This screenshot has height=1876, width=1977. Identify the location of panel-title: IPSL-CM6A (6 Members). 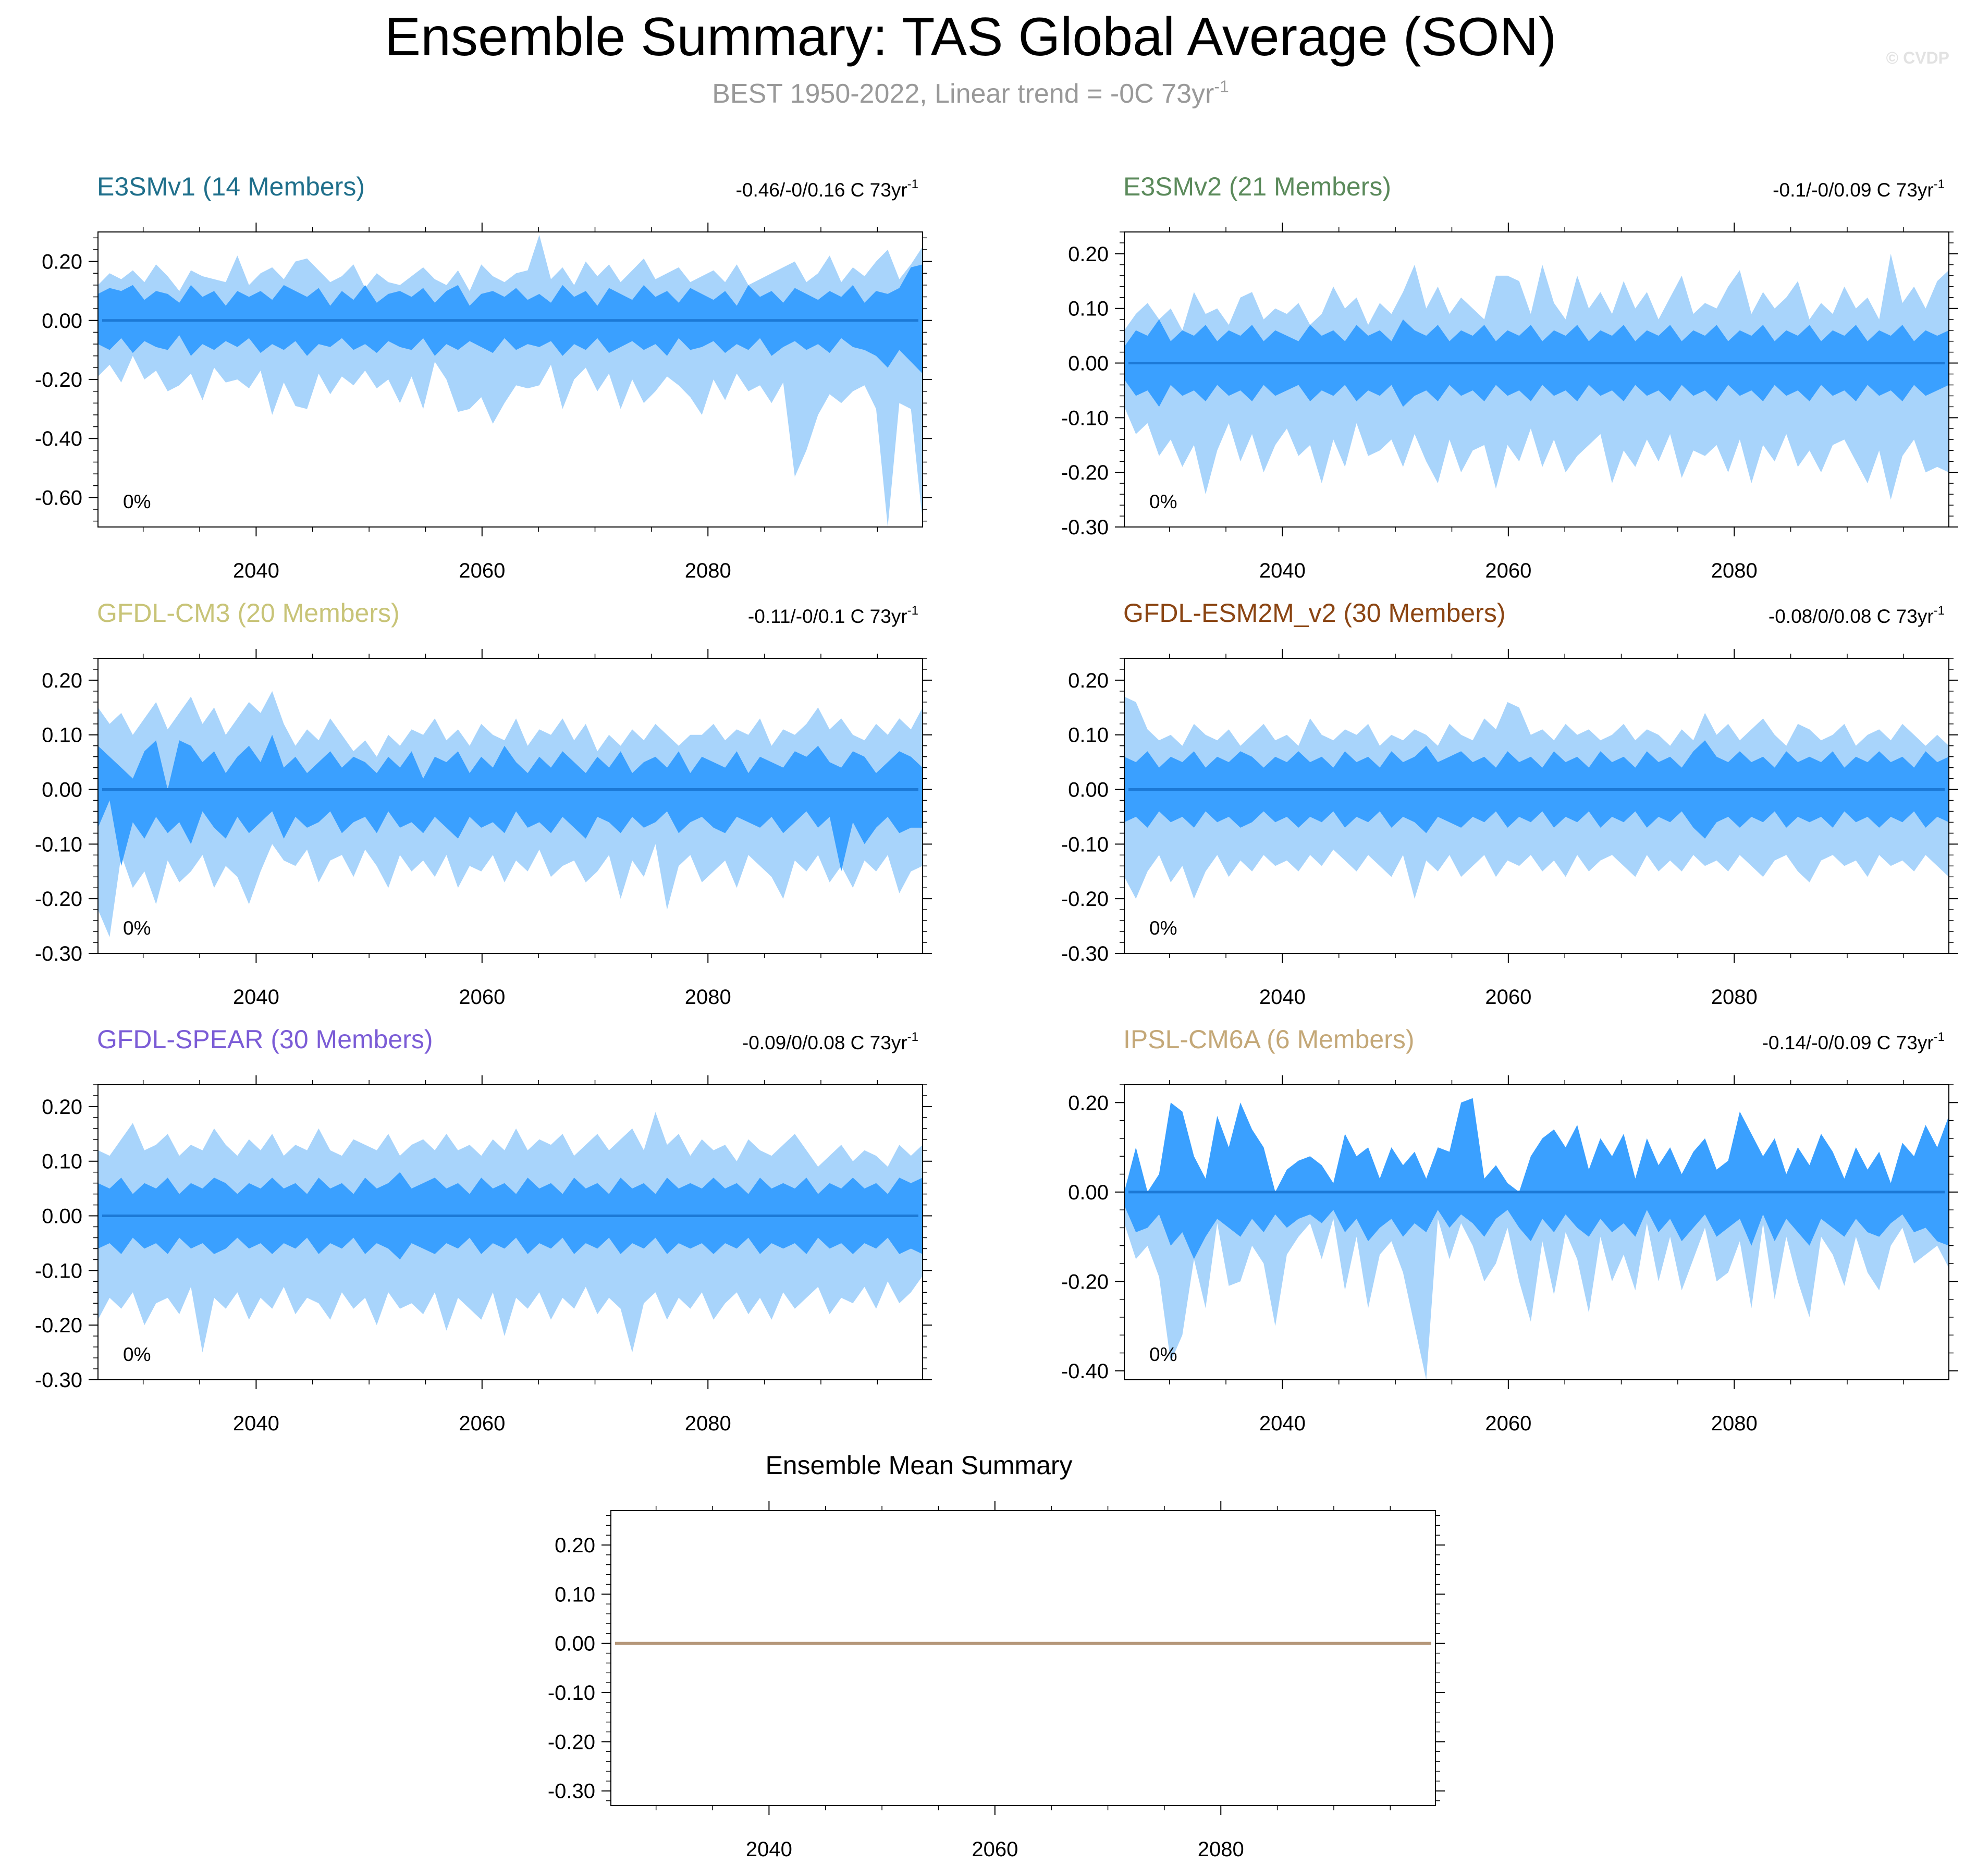
(1268, 1039).